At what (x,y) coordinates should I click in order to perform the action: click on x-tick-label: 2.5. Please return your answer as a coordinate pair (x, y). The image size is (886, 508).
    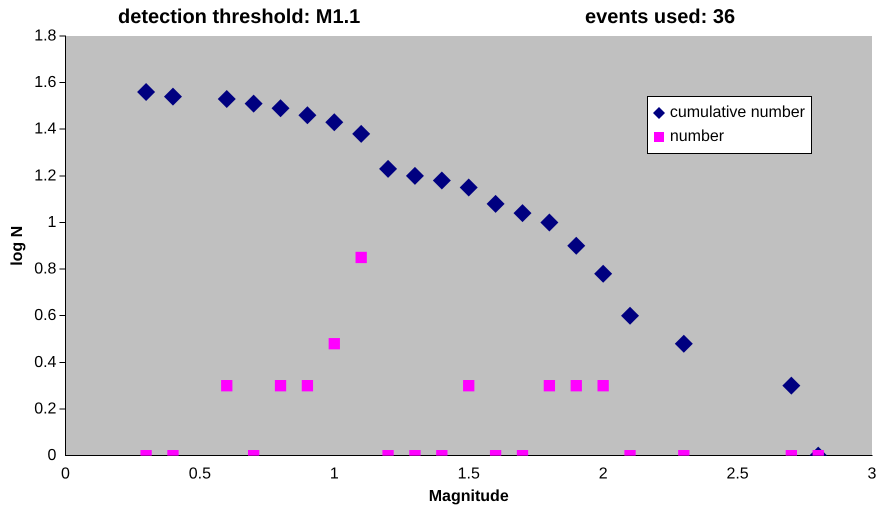
    Looking at the image, I should click on (737, 474).